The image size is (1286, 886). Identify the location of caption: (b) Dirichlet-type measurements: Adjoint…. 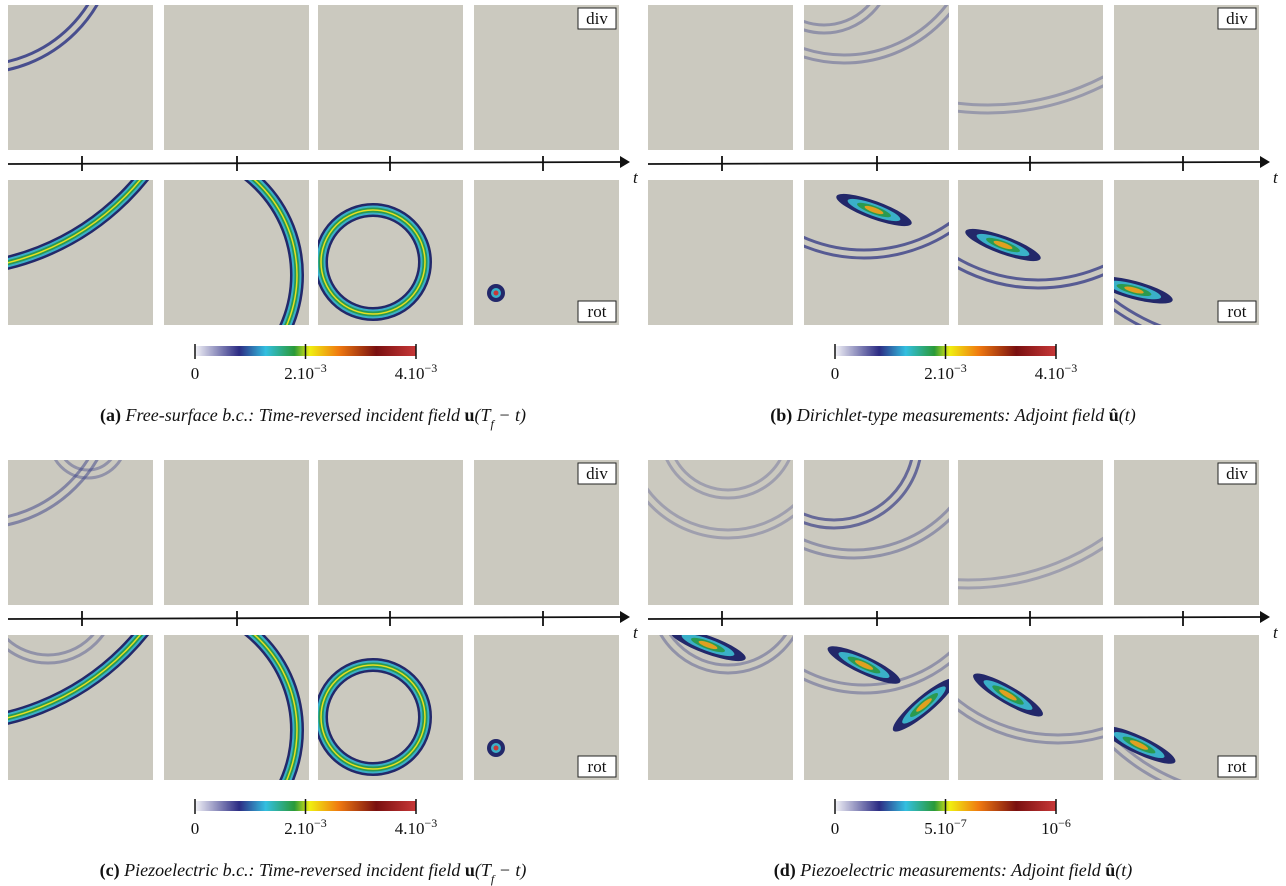
(952, 415).